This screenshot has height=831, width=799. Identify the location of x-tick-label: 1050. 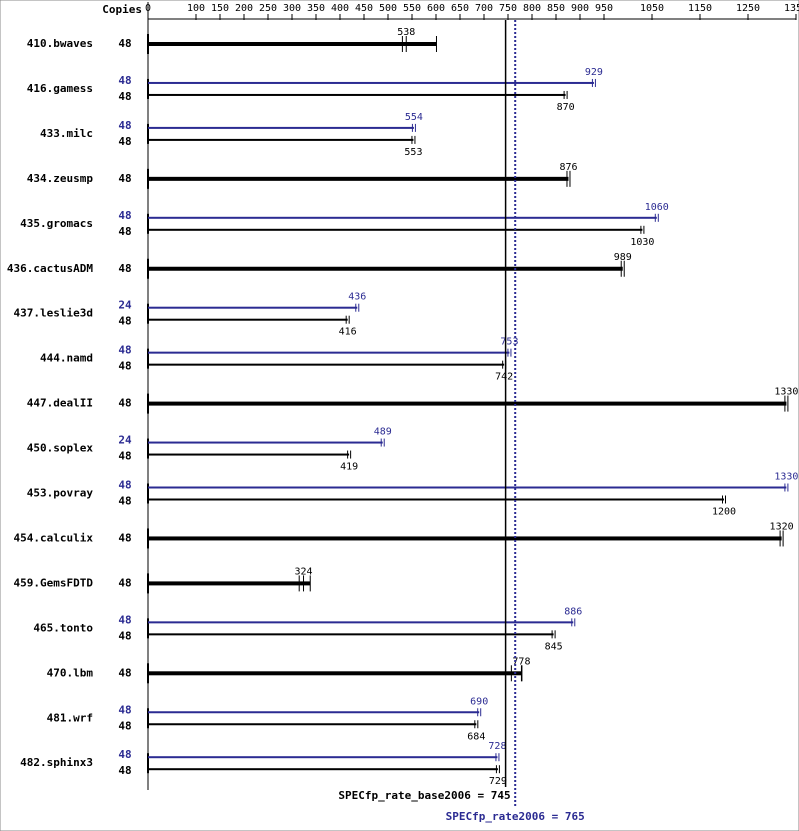
(652, 8).